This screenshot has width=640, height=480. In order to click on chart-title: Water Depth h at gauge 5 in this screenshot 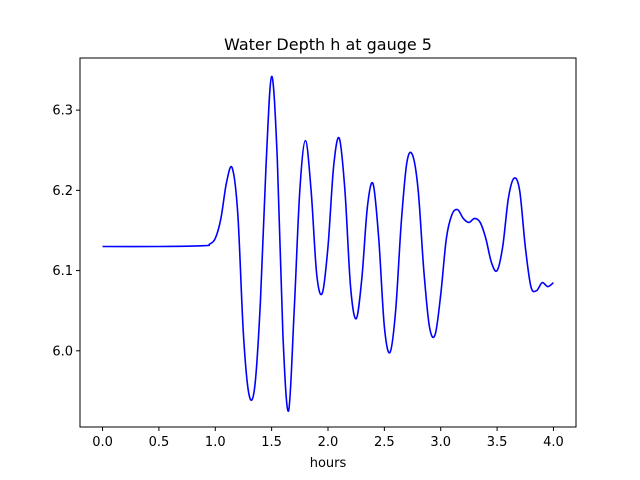, I will do `click(328, 44)`.